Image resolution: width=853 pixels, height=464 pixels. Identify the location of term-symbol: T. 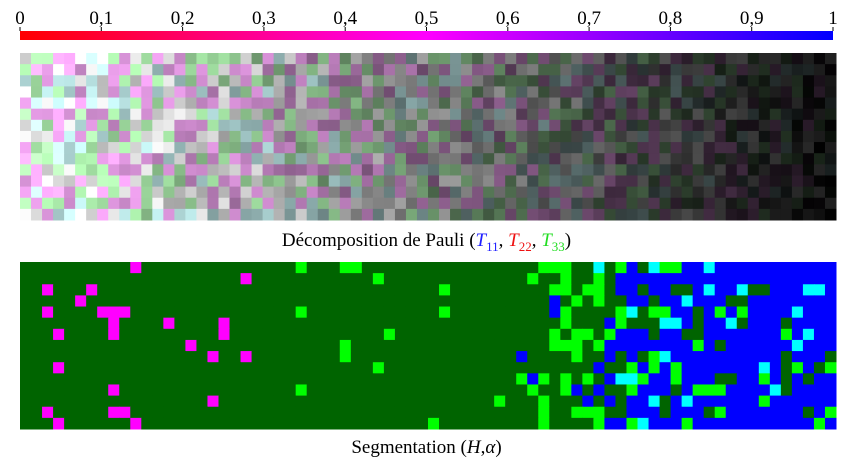
(481, 240).